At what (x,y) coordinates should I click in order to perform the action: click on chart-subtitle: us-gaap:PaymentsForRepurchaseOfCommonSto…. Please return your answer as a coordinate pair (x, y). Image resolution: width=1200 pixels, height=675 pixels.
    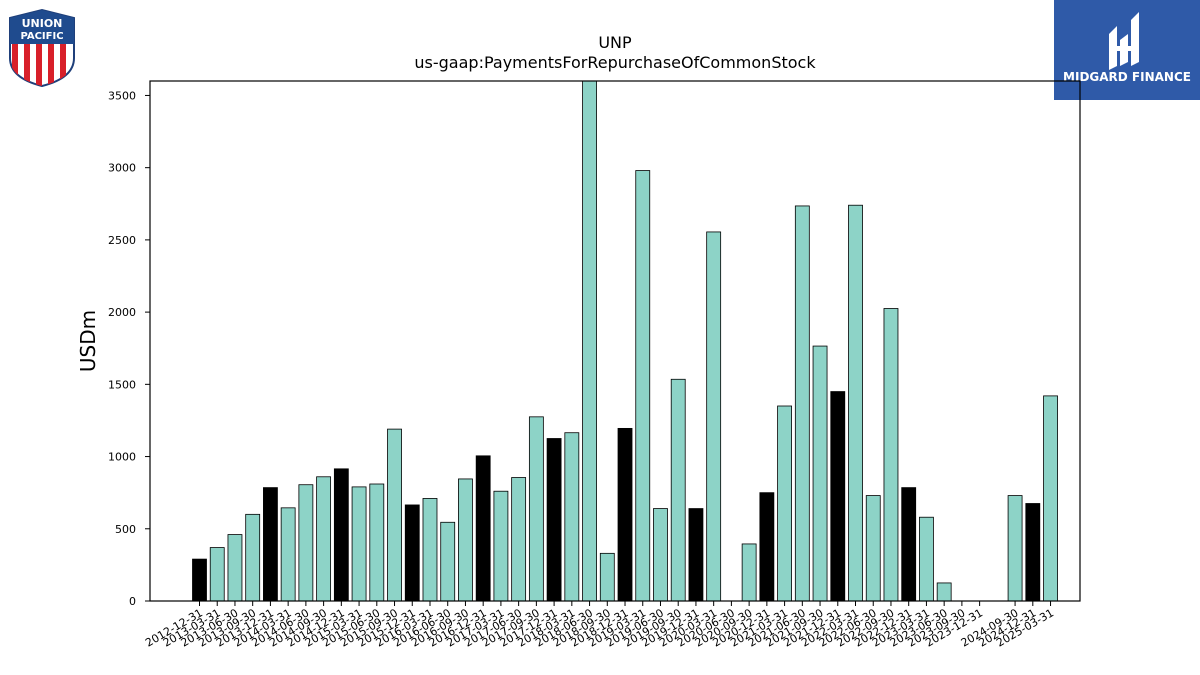
    Looking at the image, I should click on (615, 62).